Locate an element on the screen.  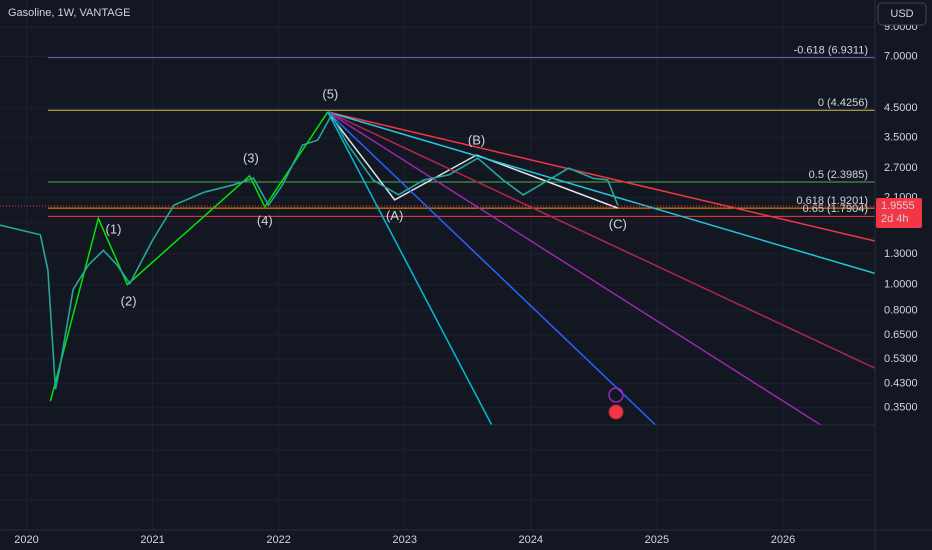
y-tick-label: 3.5000 is located at coordinates (901, 138).